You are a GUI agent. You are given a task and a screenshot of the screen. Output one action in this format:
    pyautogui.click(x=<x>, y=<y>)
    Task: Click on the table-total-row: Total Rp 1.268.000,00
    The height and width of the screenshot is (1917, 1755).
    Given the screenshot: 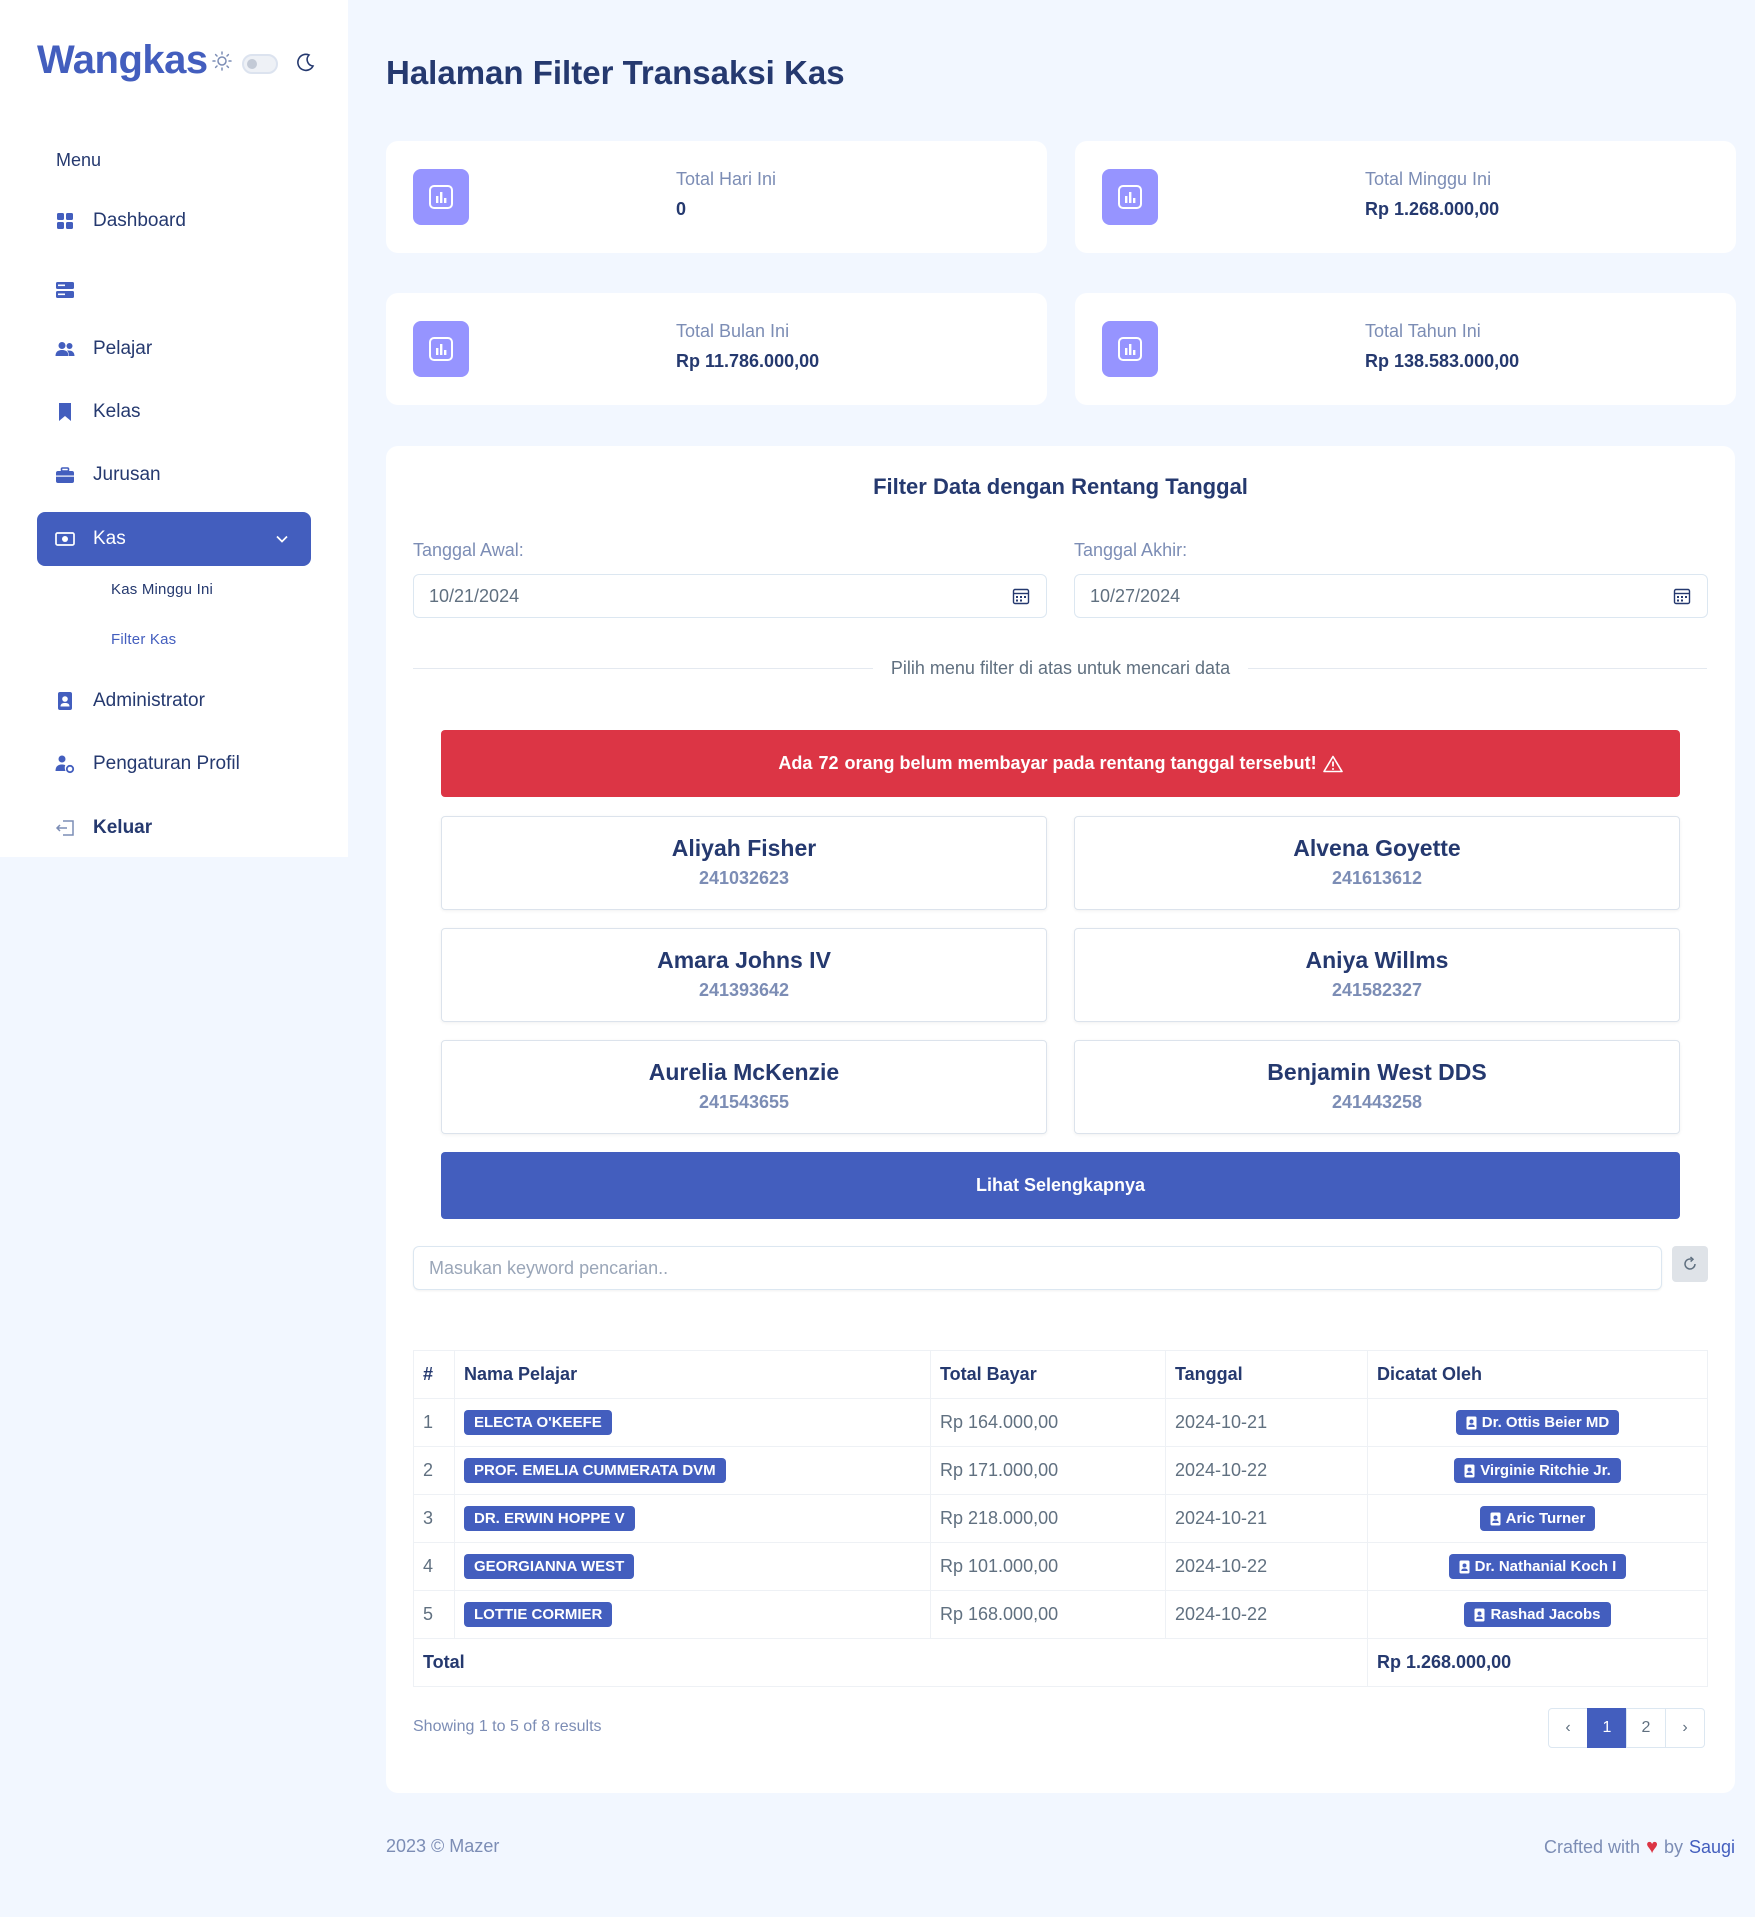 What is the action you would take?
    pyautogui.click(x=1060, y=1662)
    